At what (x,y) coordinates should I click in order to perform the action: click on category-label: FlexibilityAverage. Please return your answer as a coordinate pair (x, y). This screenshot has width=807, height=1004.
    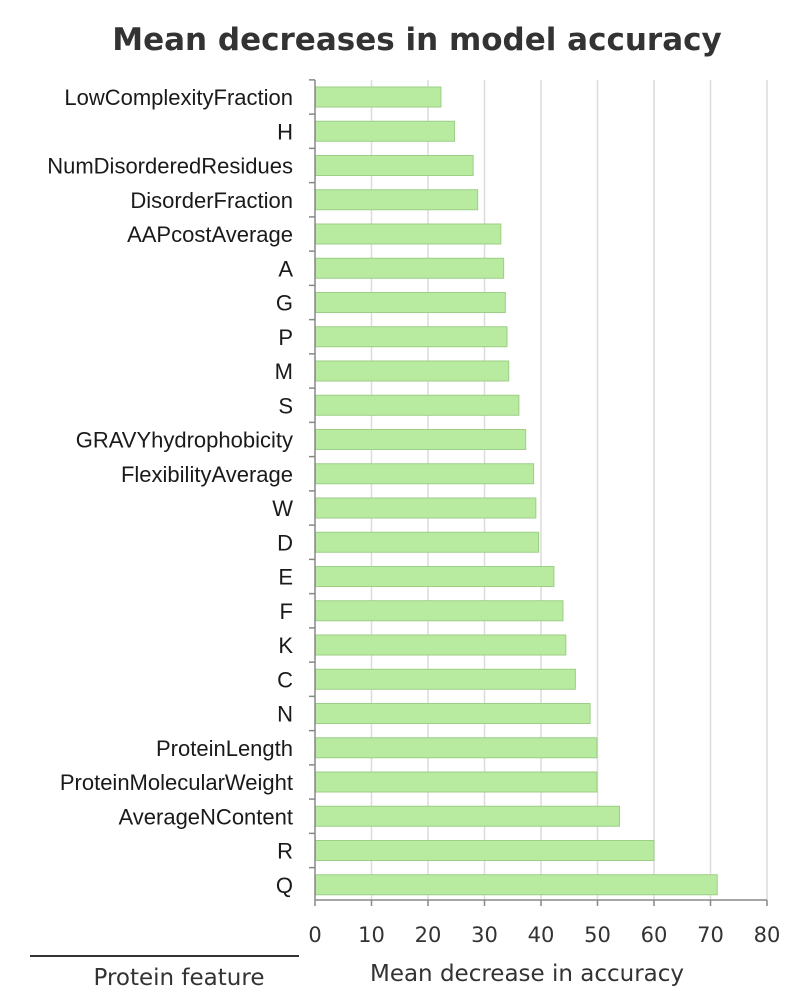
    Looking at the image, I should click on (207, 474).